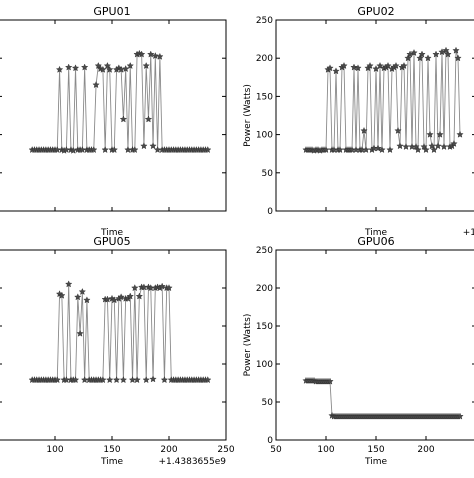 This screenshot has width=474, height=478. What do you see at coordinates (375, 11) in the screenshot?
I see `subplot-title: GPU02` at bounding box center [375, 11].